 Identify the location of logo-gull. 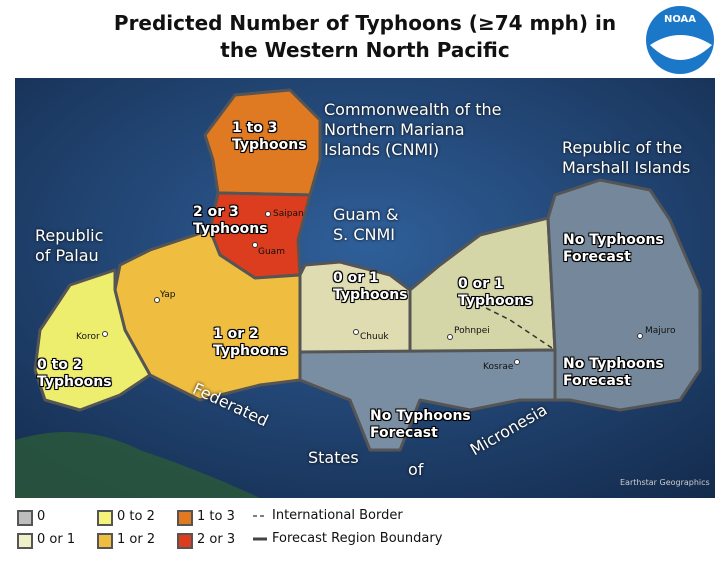
(681, 47).